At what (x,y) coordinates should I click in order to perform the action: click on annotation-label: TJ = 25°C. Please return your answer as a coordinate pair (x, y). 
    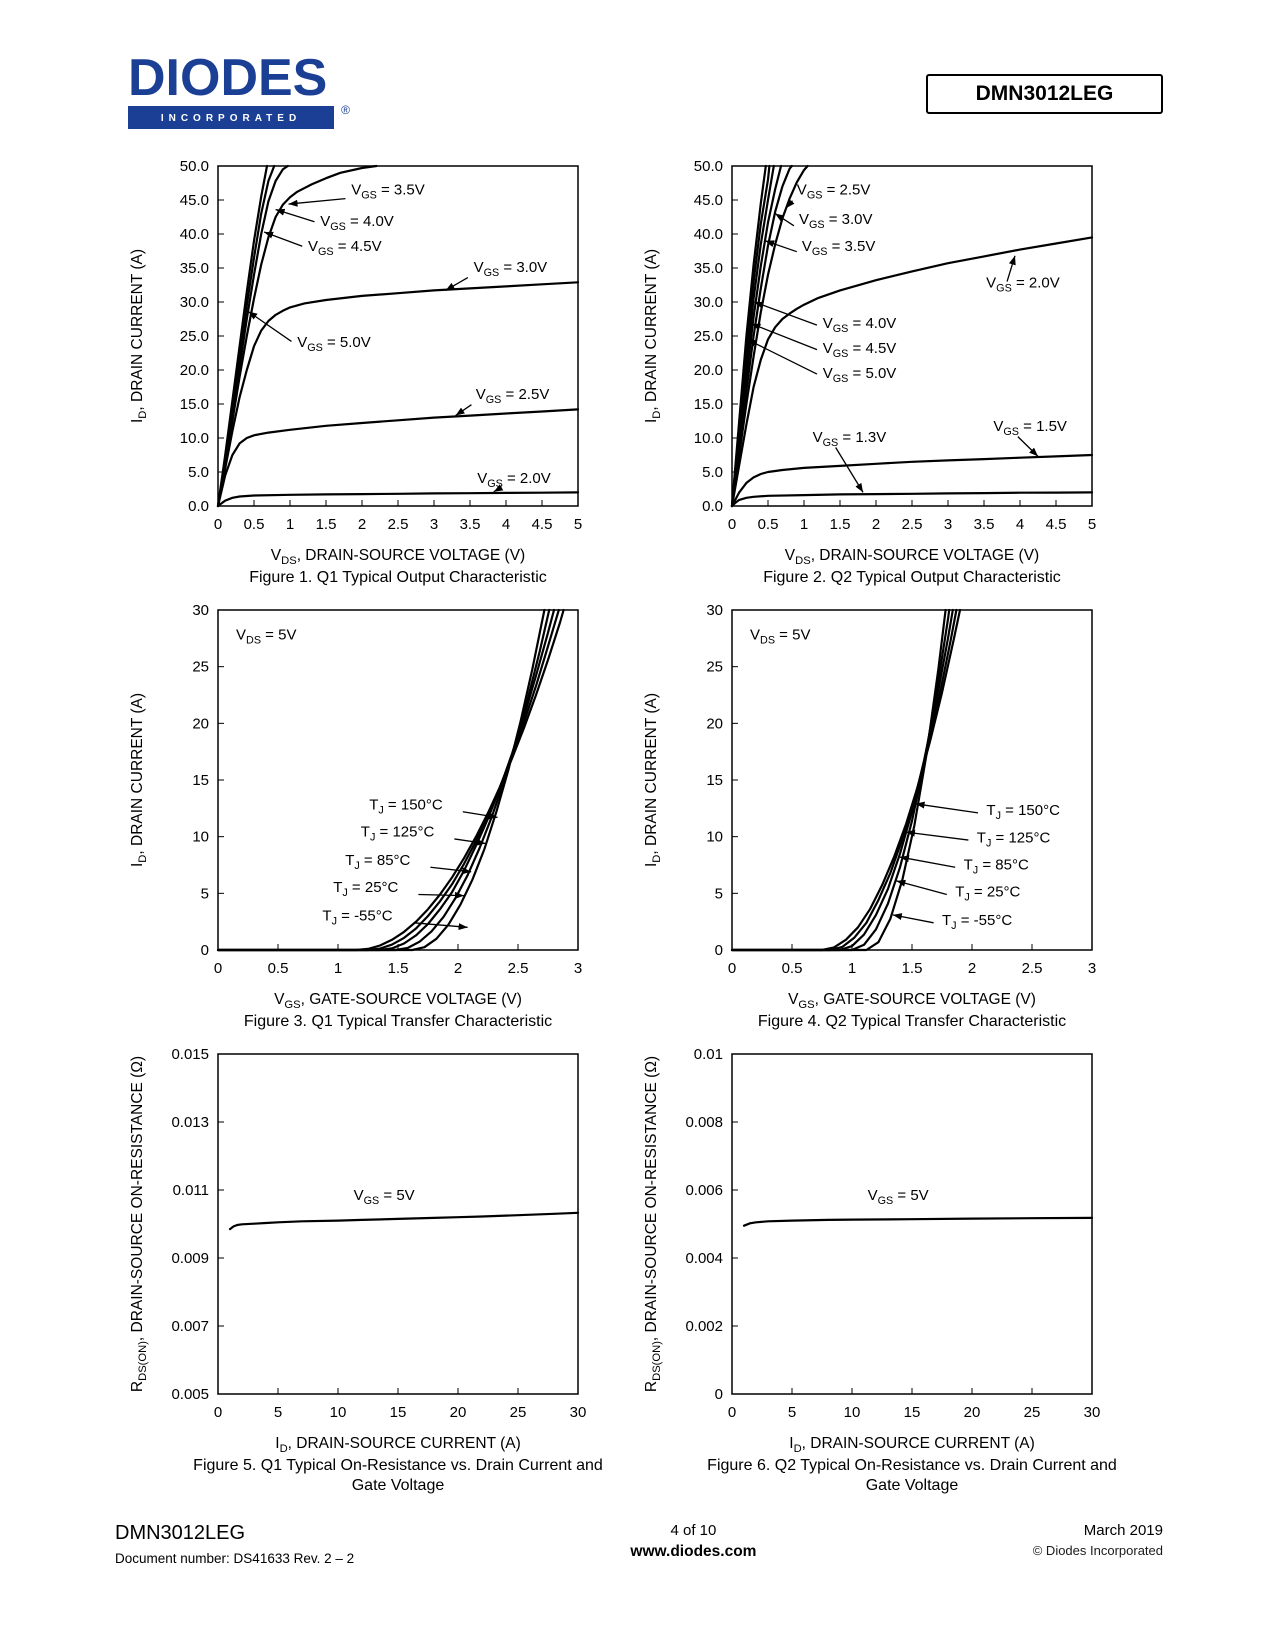
    Looking at the image, I should click on (987, 894).